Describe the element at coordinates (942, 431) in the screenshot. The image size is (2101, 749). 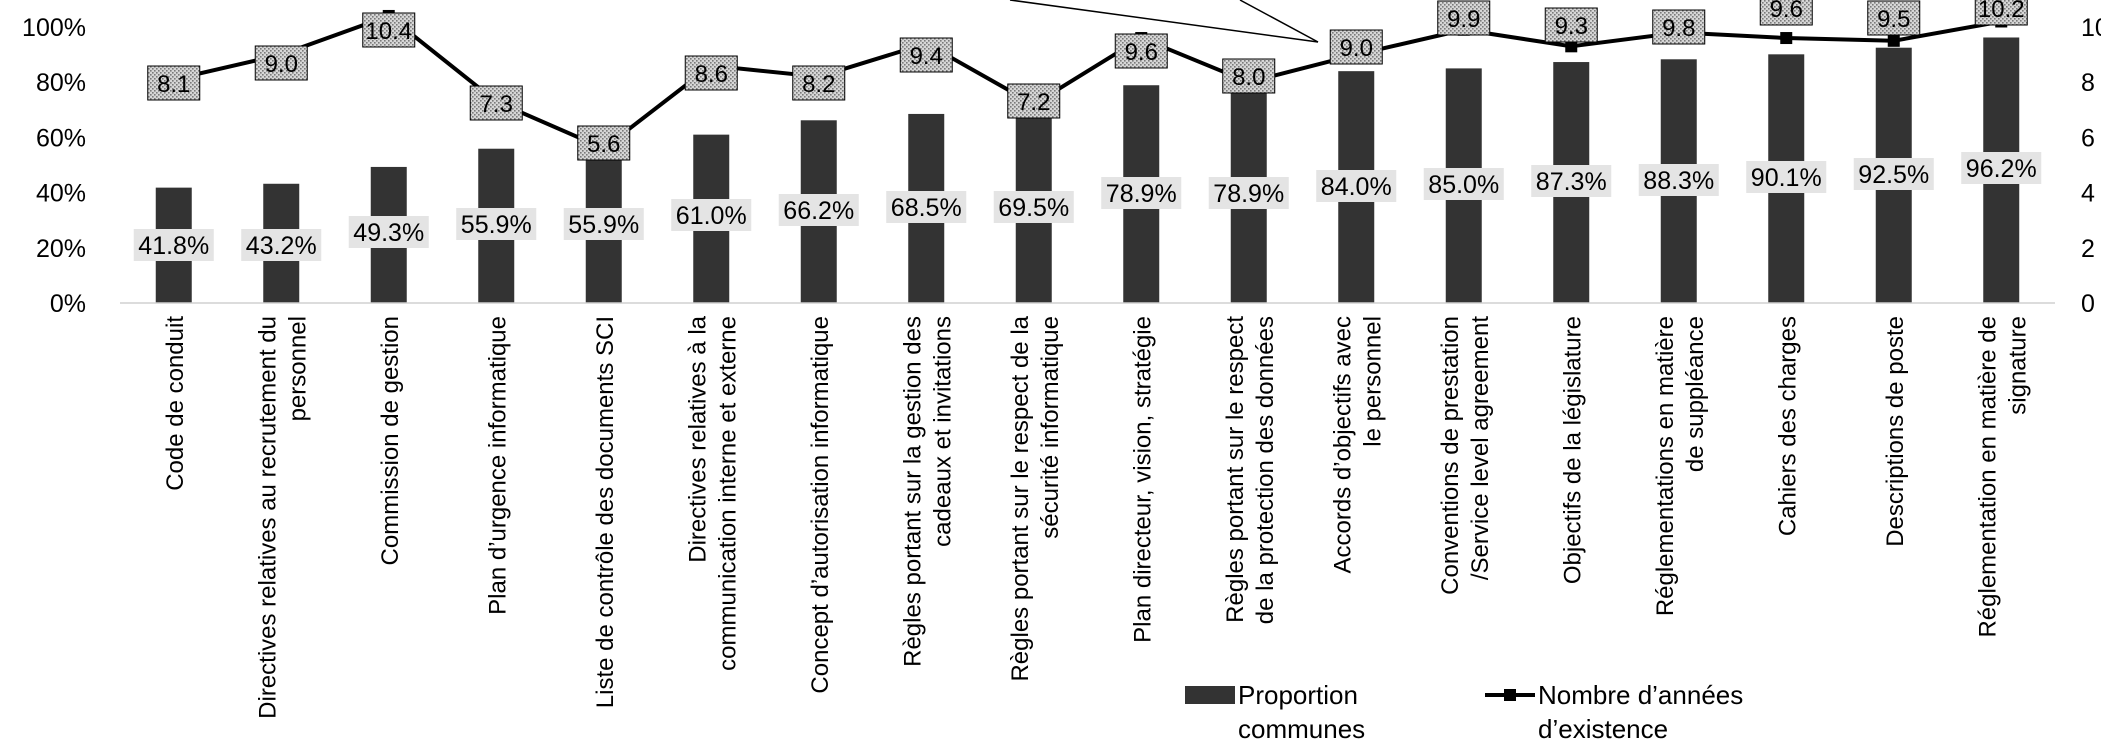
I see `category-label: cadeaux et invitations` at that location.